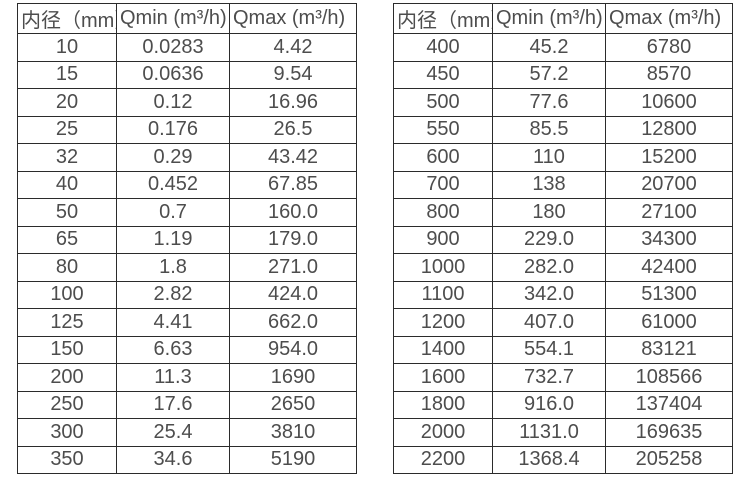 The width and height of the screenshot is (750, 483). I want to click on cell-qmax: 1690, so click(293, 377).